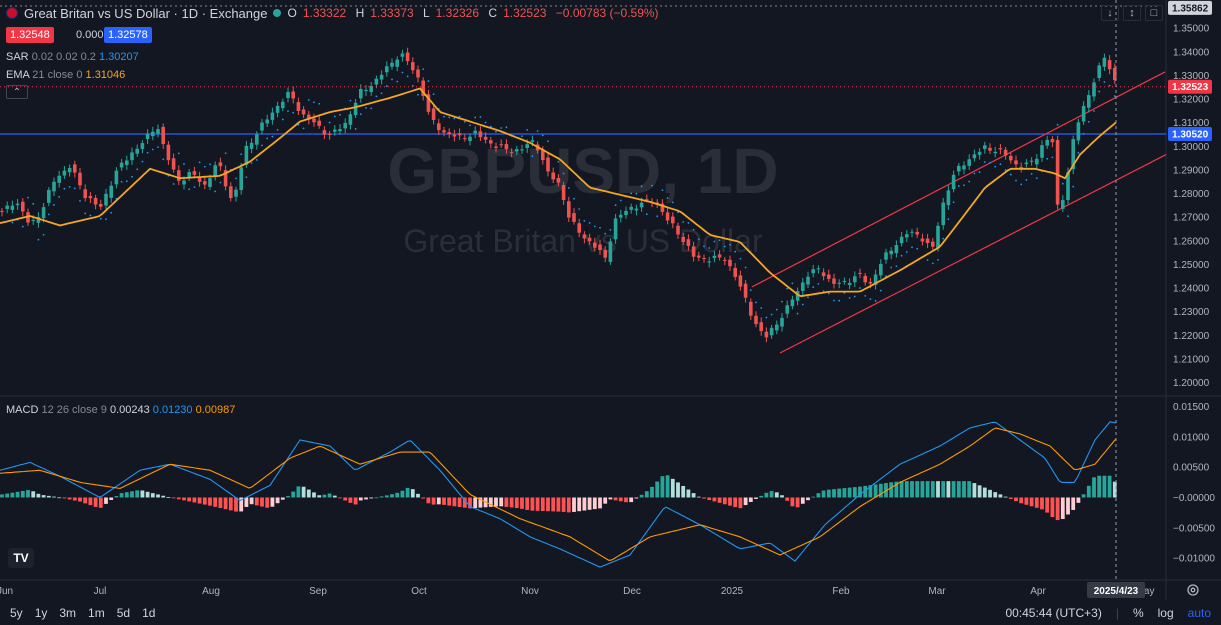 The image size is (1221, 625). I want to click on time-tick-label: Oct, so click(419, 591).